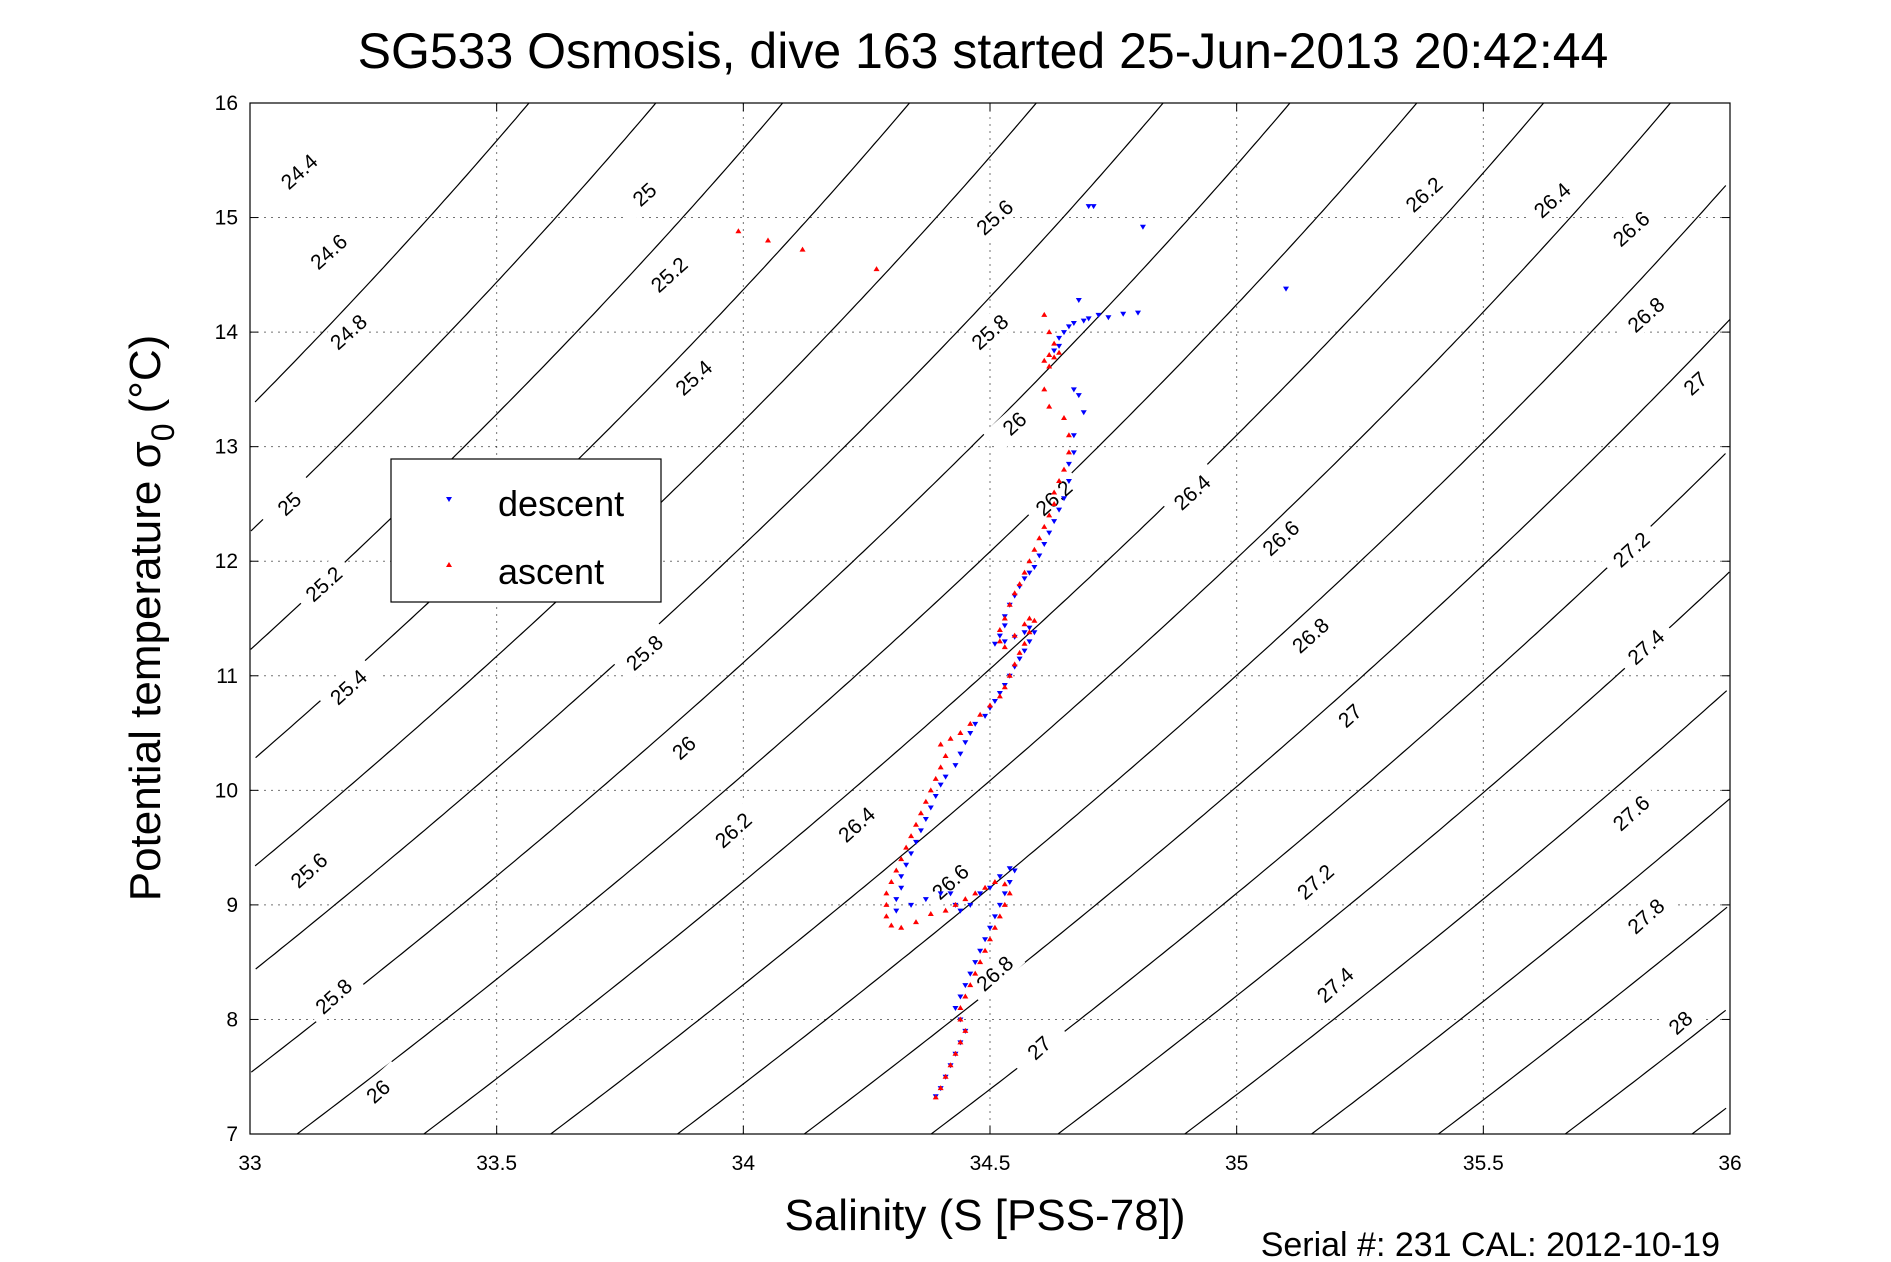 This screenshot has width=1891, height=1262. Describe the element at coordinates (990, 1163) in the screenshot. I see `x-tick-label: 34.5` at that location.